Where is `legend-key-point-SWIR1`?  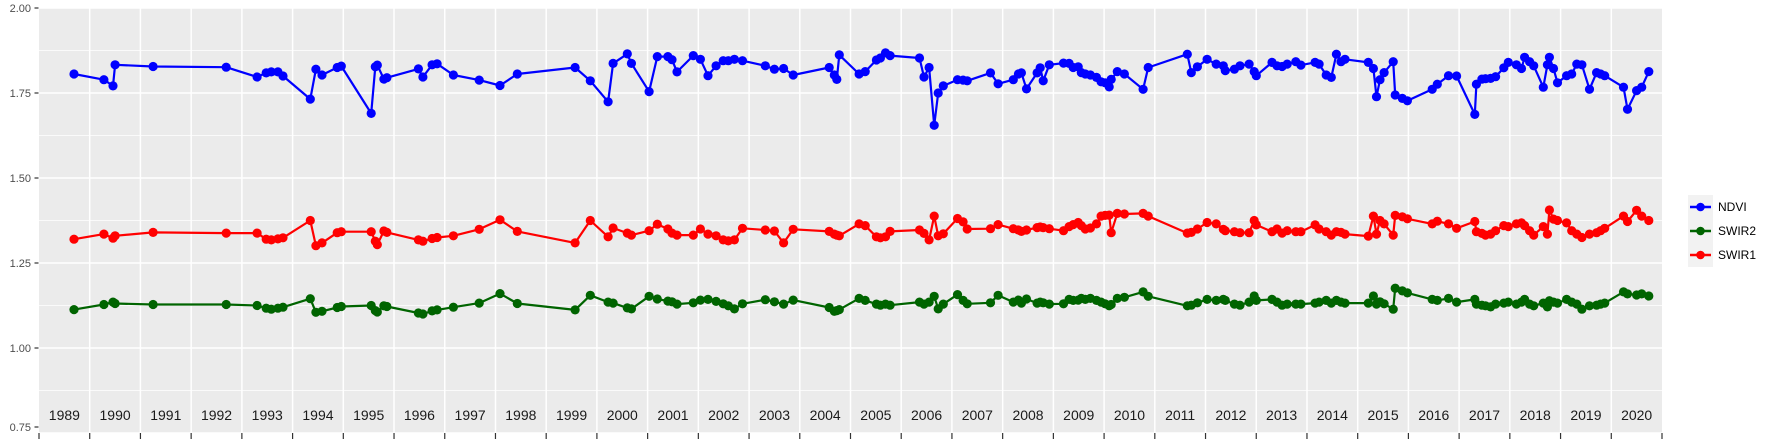 legend-key-point-SWIR1 is located at coordinates (1700, 255).